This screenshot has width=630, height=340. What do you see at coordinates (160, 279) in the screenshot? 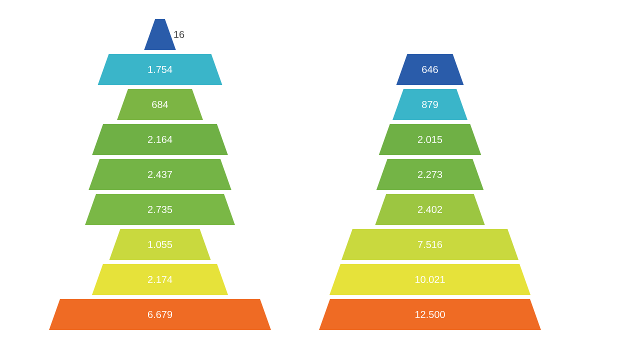
I see `data-label: 2.174` at bounding box center [160, 279].